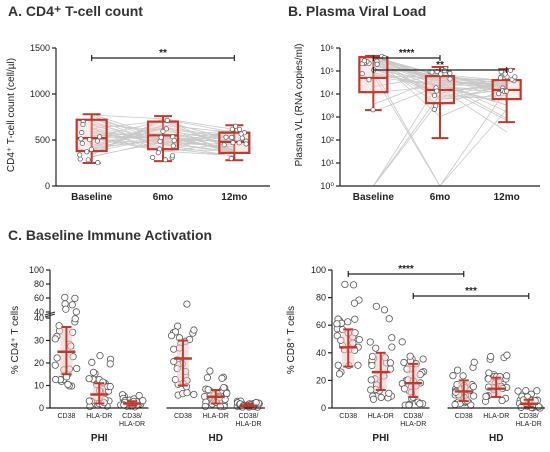  I want to click on y-tick-label: 20, so click(39, 363).